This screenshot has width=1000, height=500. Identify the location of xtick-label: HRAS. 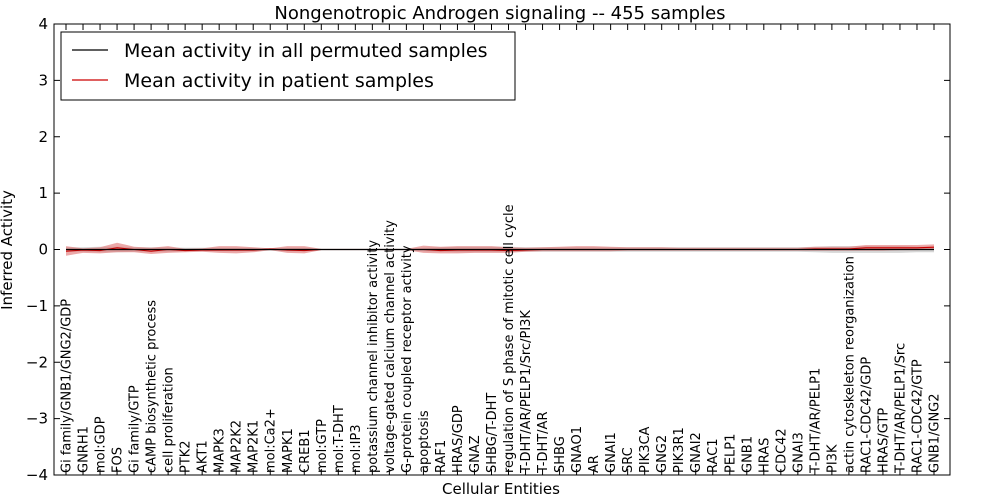
(764, 455).